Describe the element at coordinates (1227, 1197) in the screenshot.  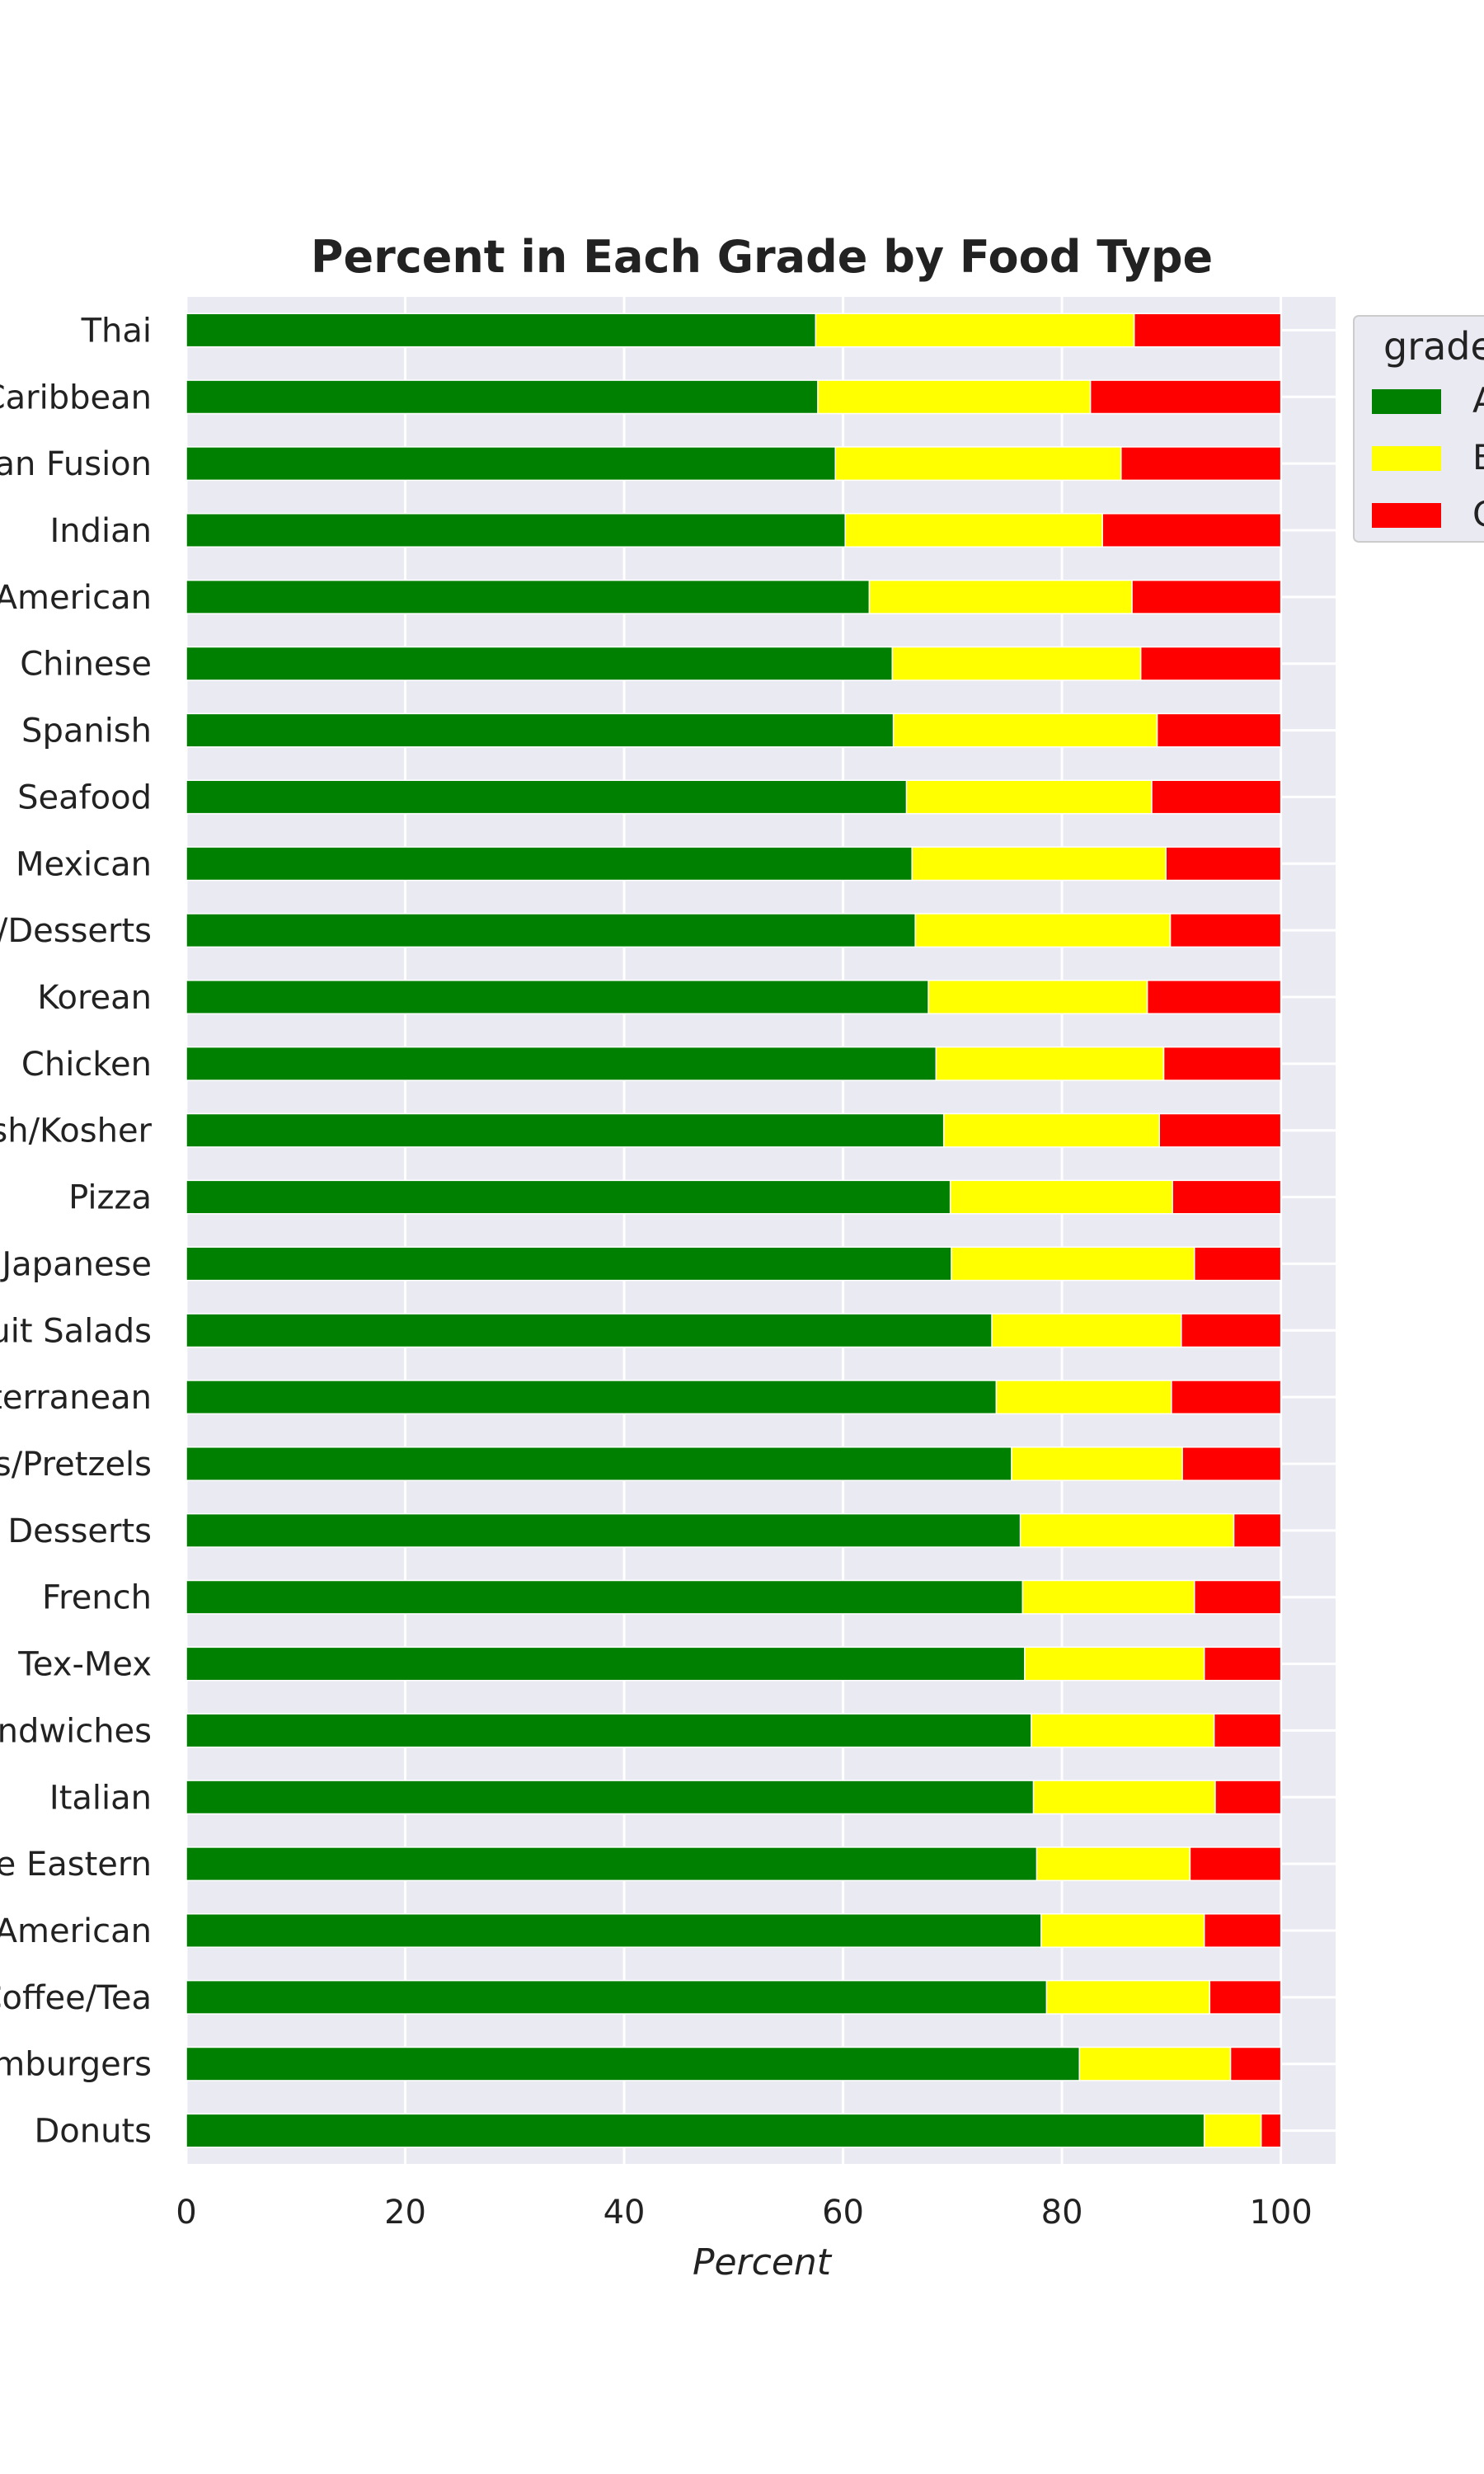
I see `bar-c-pizza` at that location.